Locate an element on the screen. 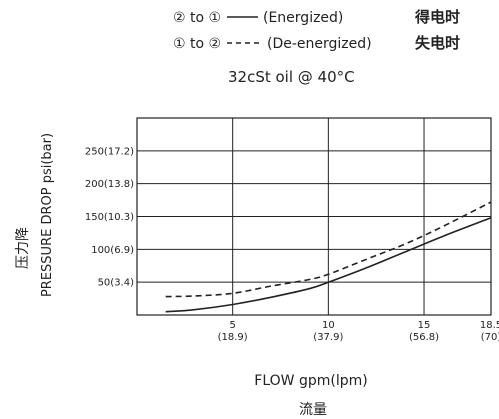 This screenshot has height=419, width=499. legend-item-energized: ② to ① (Energized) 得电时 is located at coordinates (316, 17).